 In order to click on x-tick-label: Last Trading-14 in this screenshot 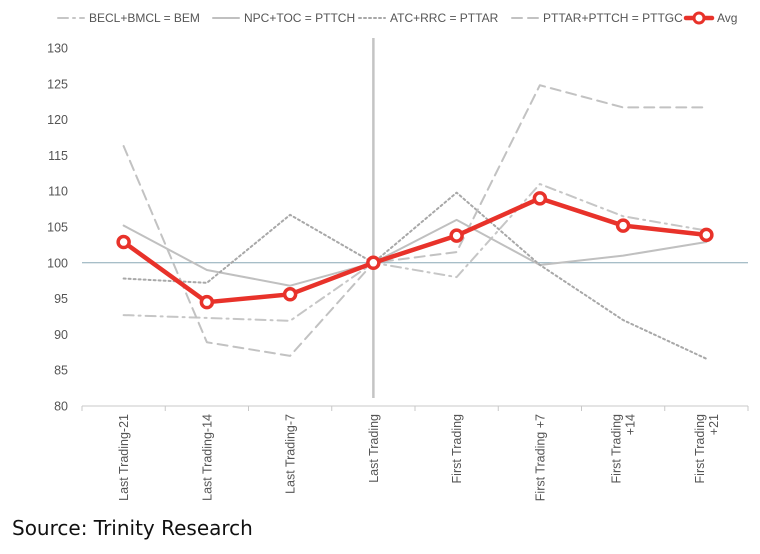, I will do `click(207, 457)`.